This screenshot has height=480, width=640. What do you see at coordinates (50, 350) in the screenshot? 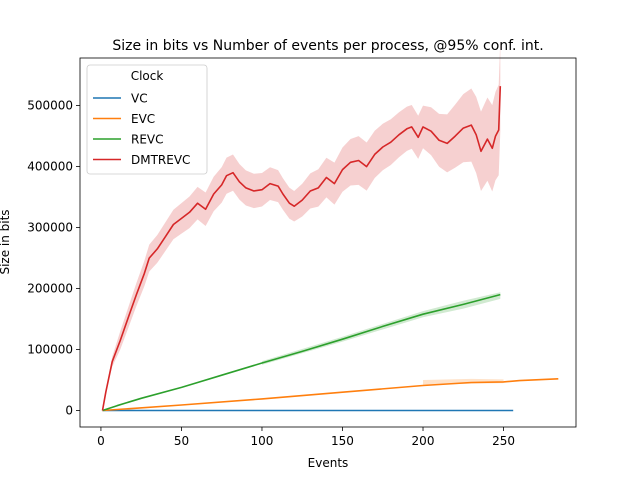
I see `y-tick-label: 100000` at bounding box center [50, 350].